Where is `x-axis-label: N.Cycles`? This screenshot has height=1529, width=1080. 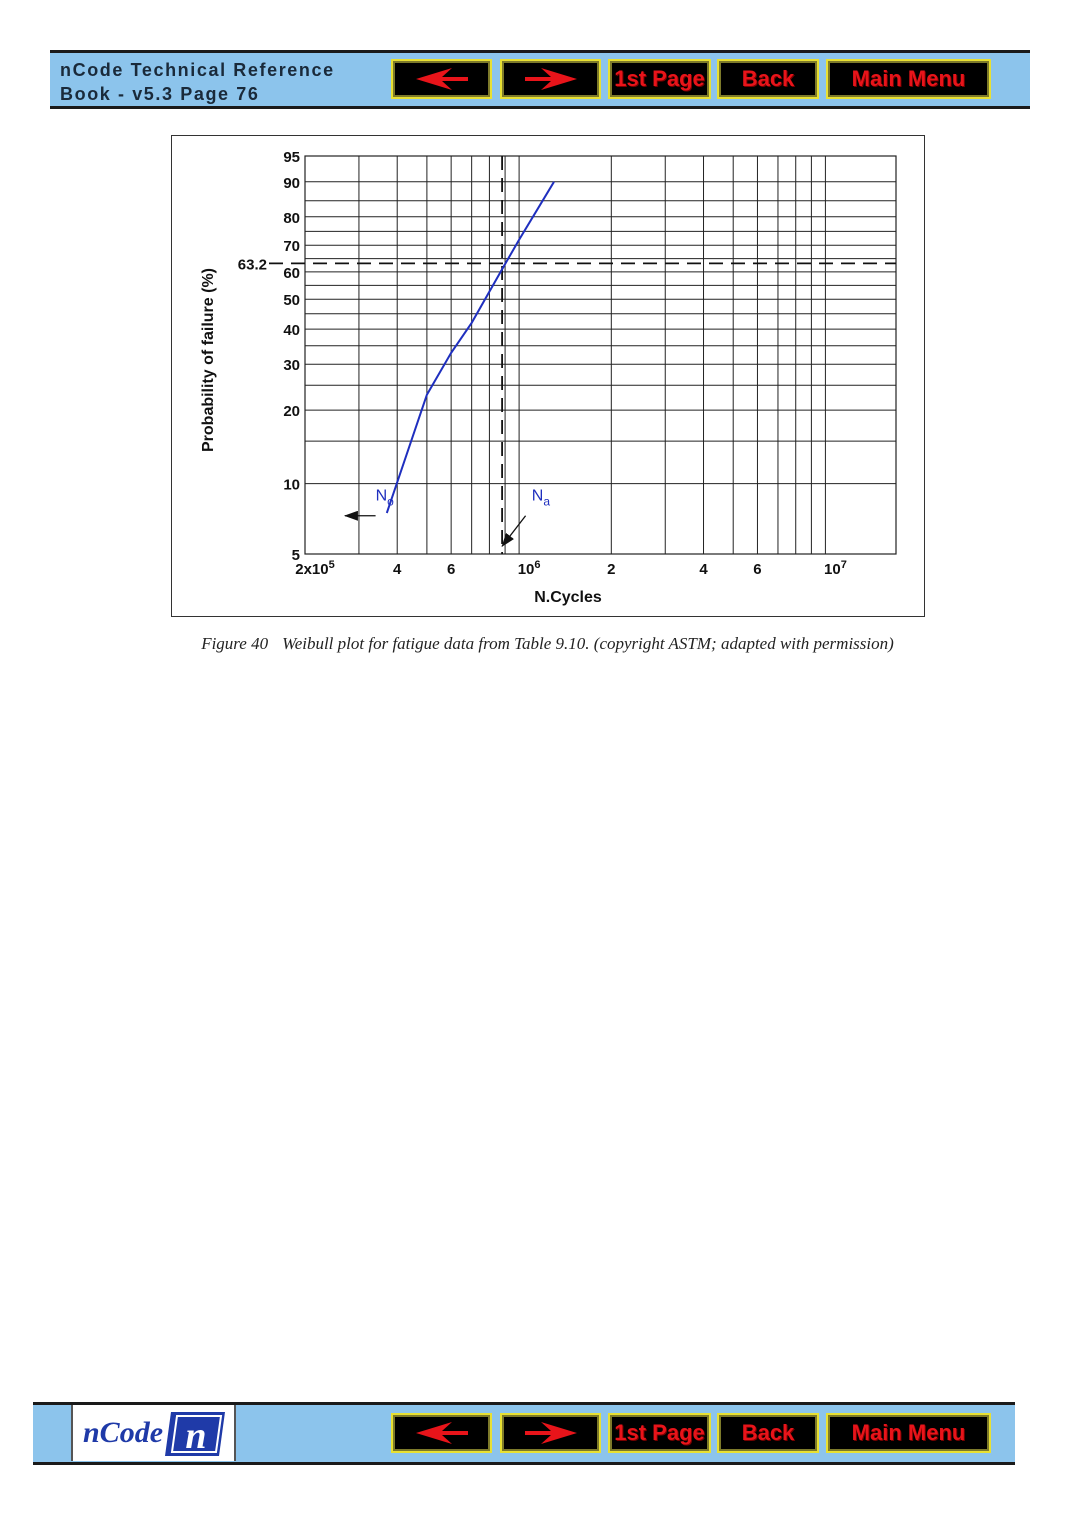 x-axis-label: N.Cycles is located at coordinates (568, 597).